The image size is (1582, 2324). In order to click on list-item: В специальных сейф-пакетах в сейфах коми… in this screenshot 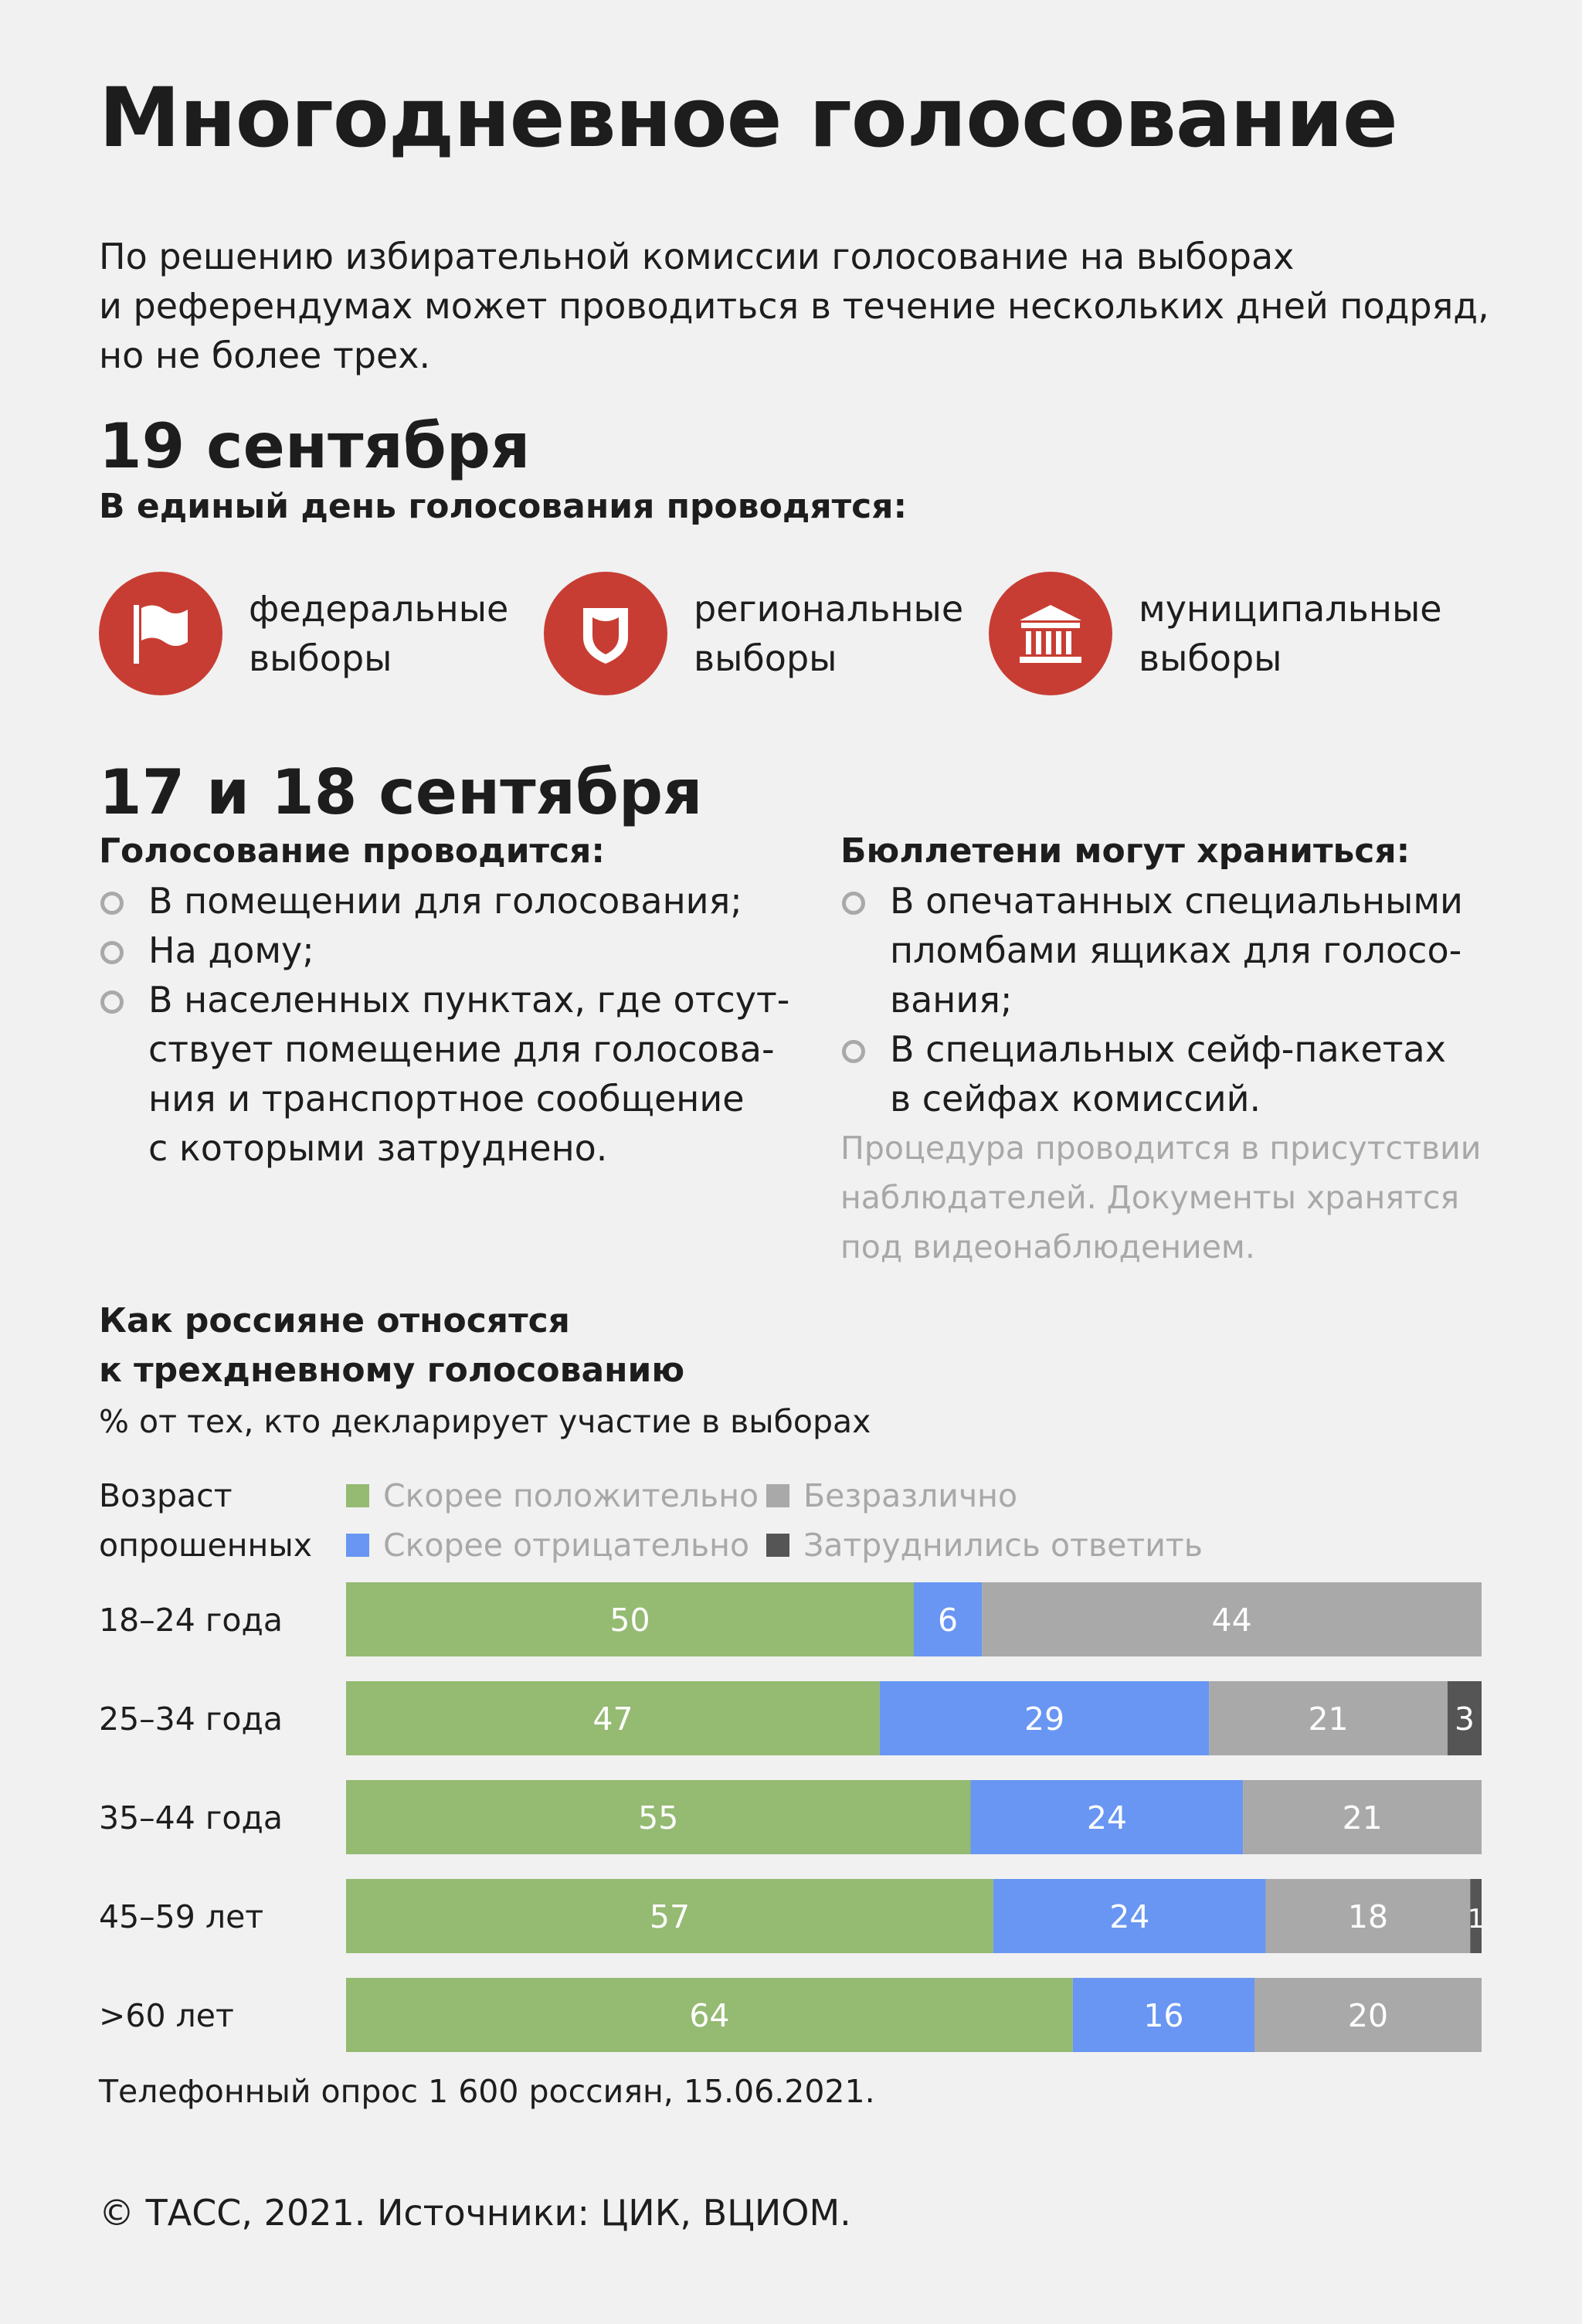, I will do `click(1160, 1074)`.